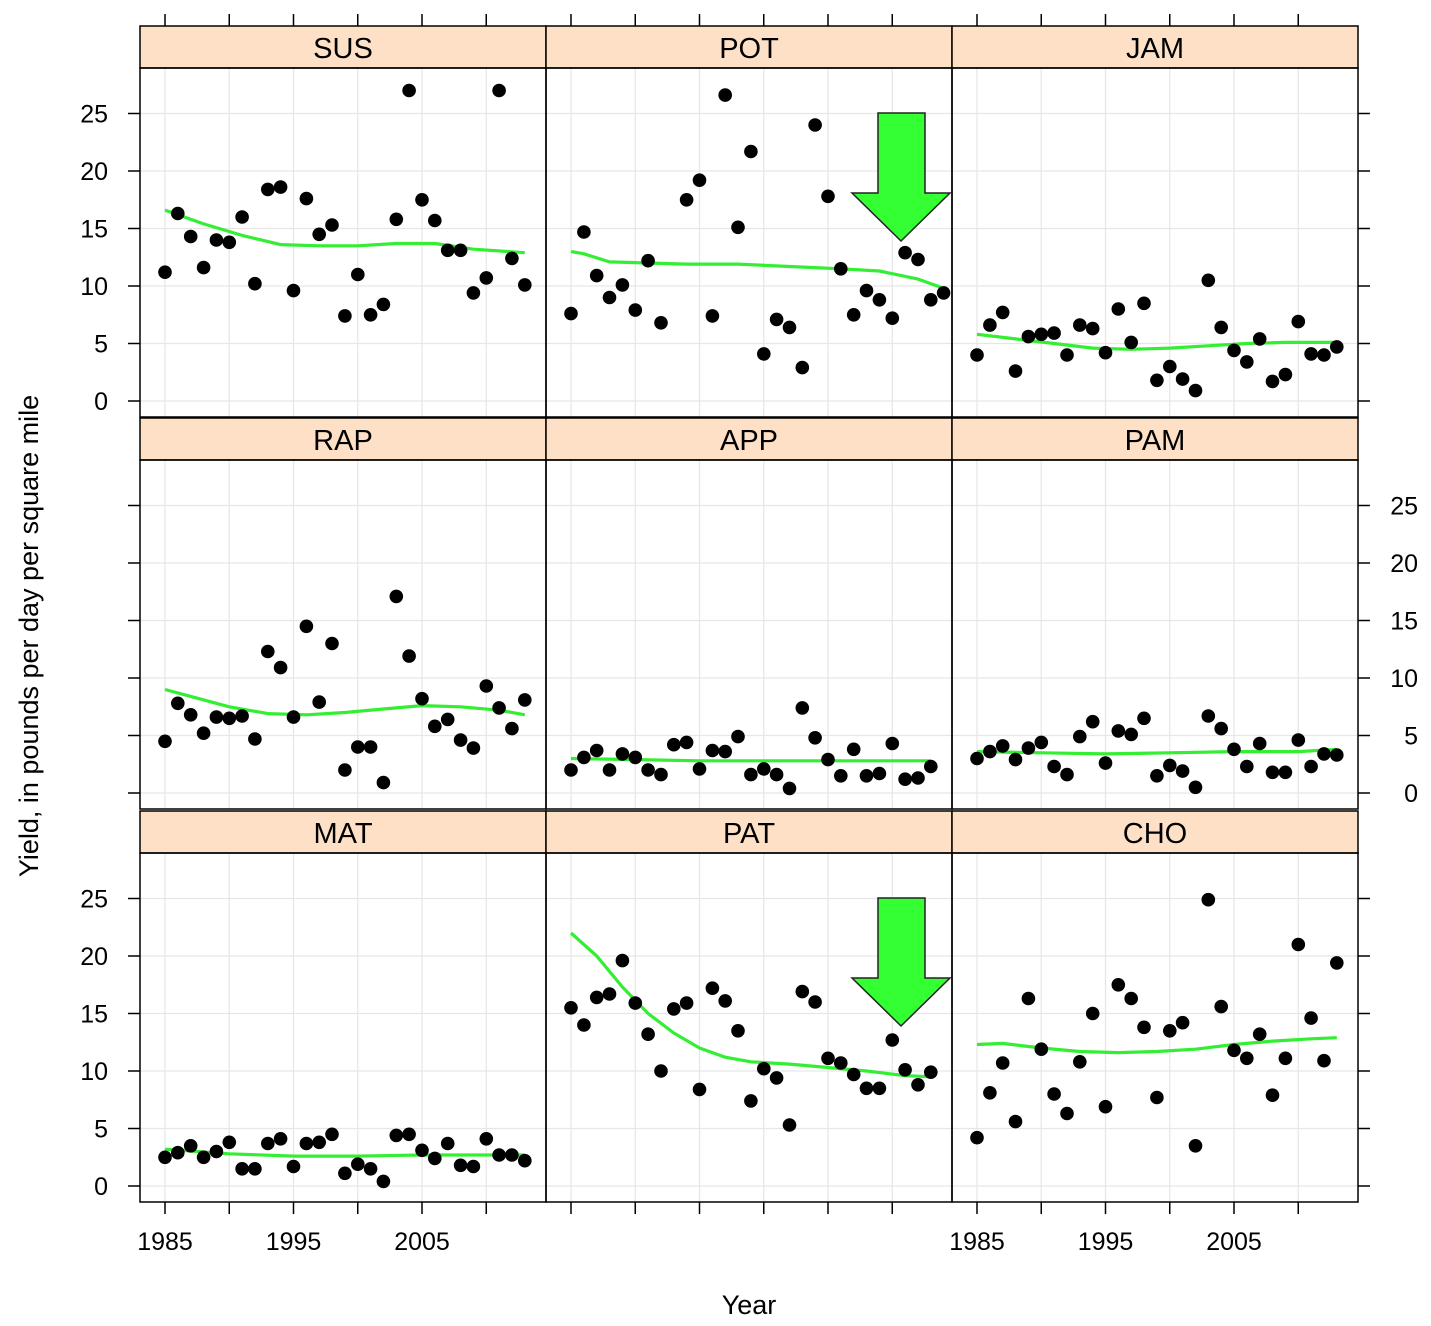 Image resolution: width=1431 pixels, height=1326 pixels. Describe the element at coordinates (345, 702) in the screenshot. I see `smooth-line-rap` at that location.